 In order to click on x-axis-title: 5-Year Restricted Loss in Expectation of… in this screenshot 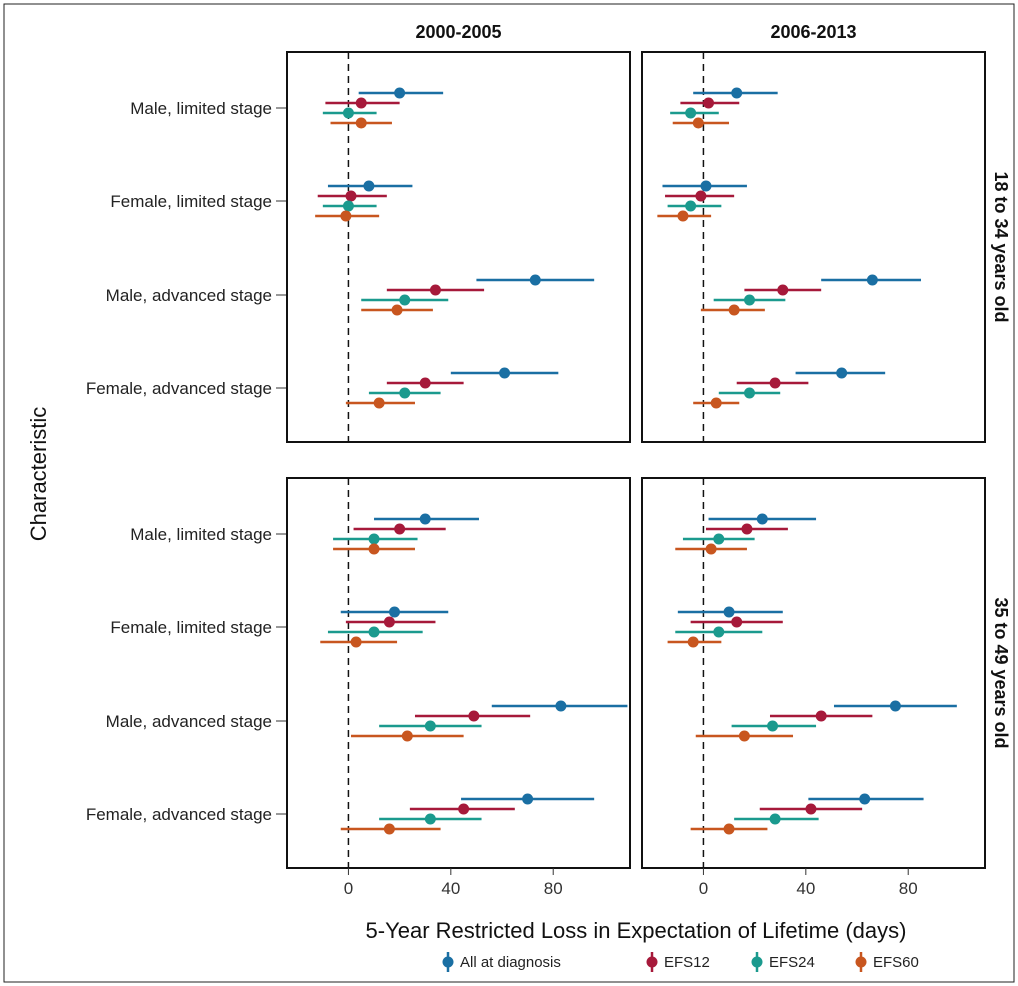, I will do `click(636, 930)`.